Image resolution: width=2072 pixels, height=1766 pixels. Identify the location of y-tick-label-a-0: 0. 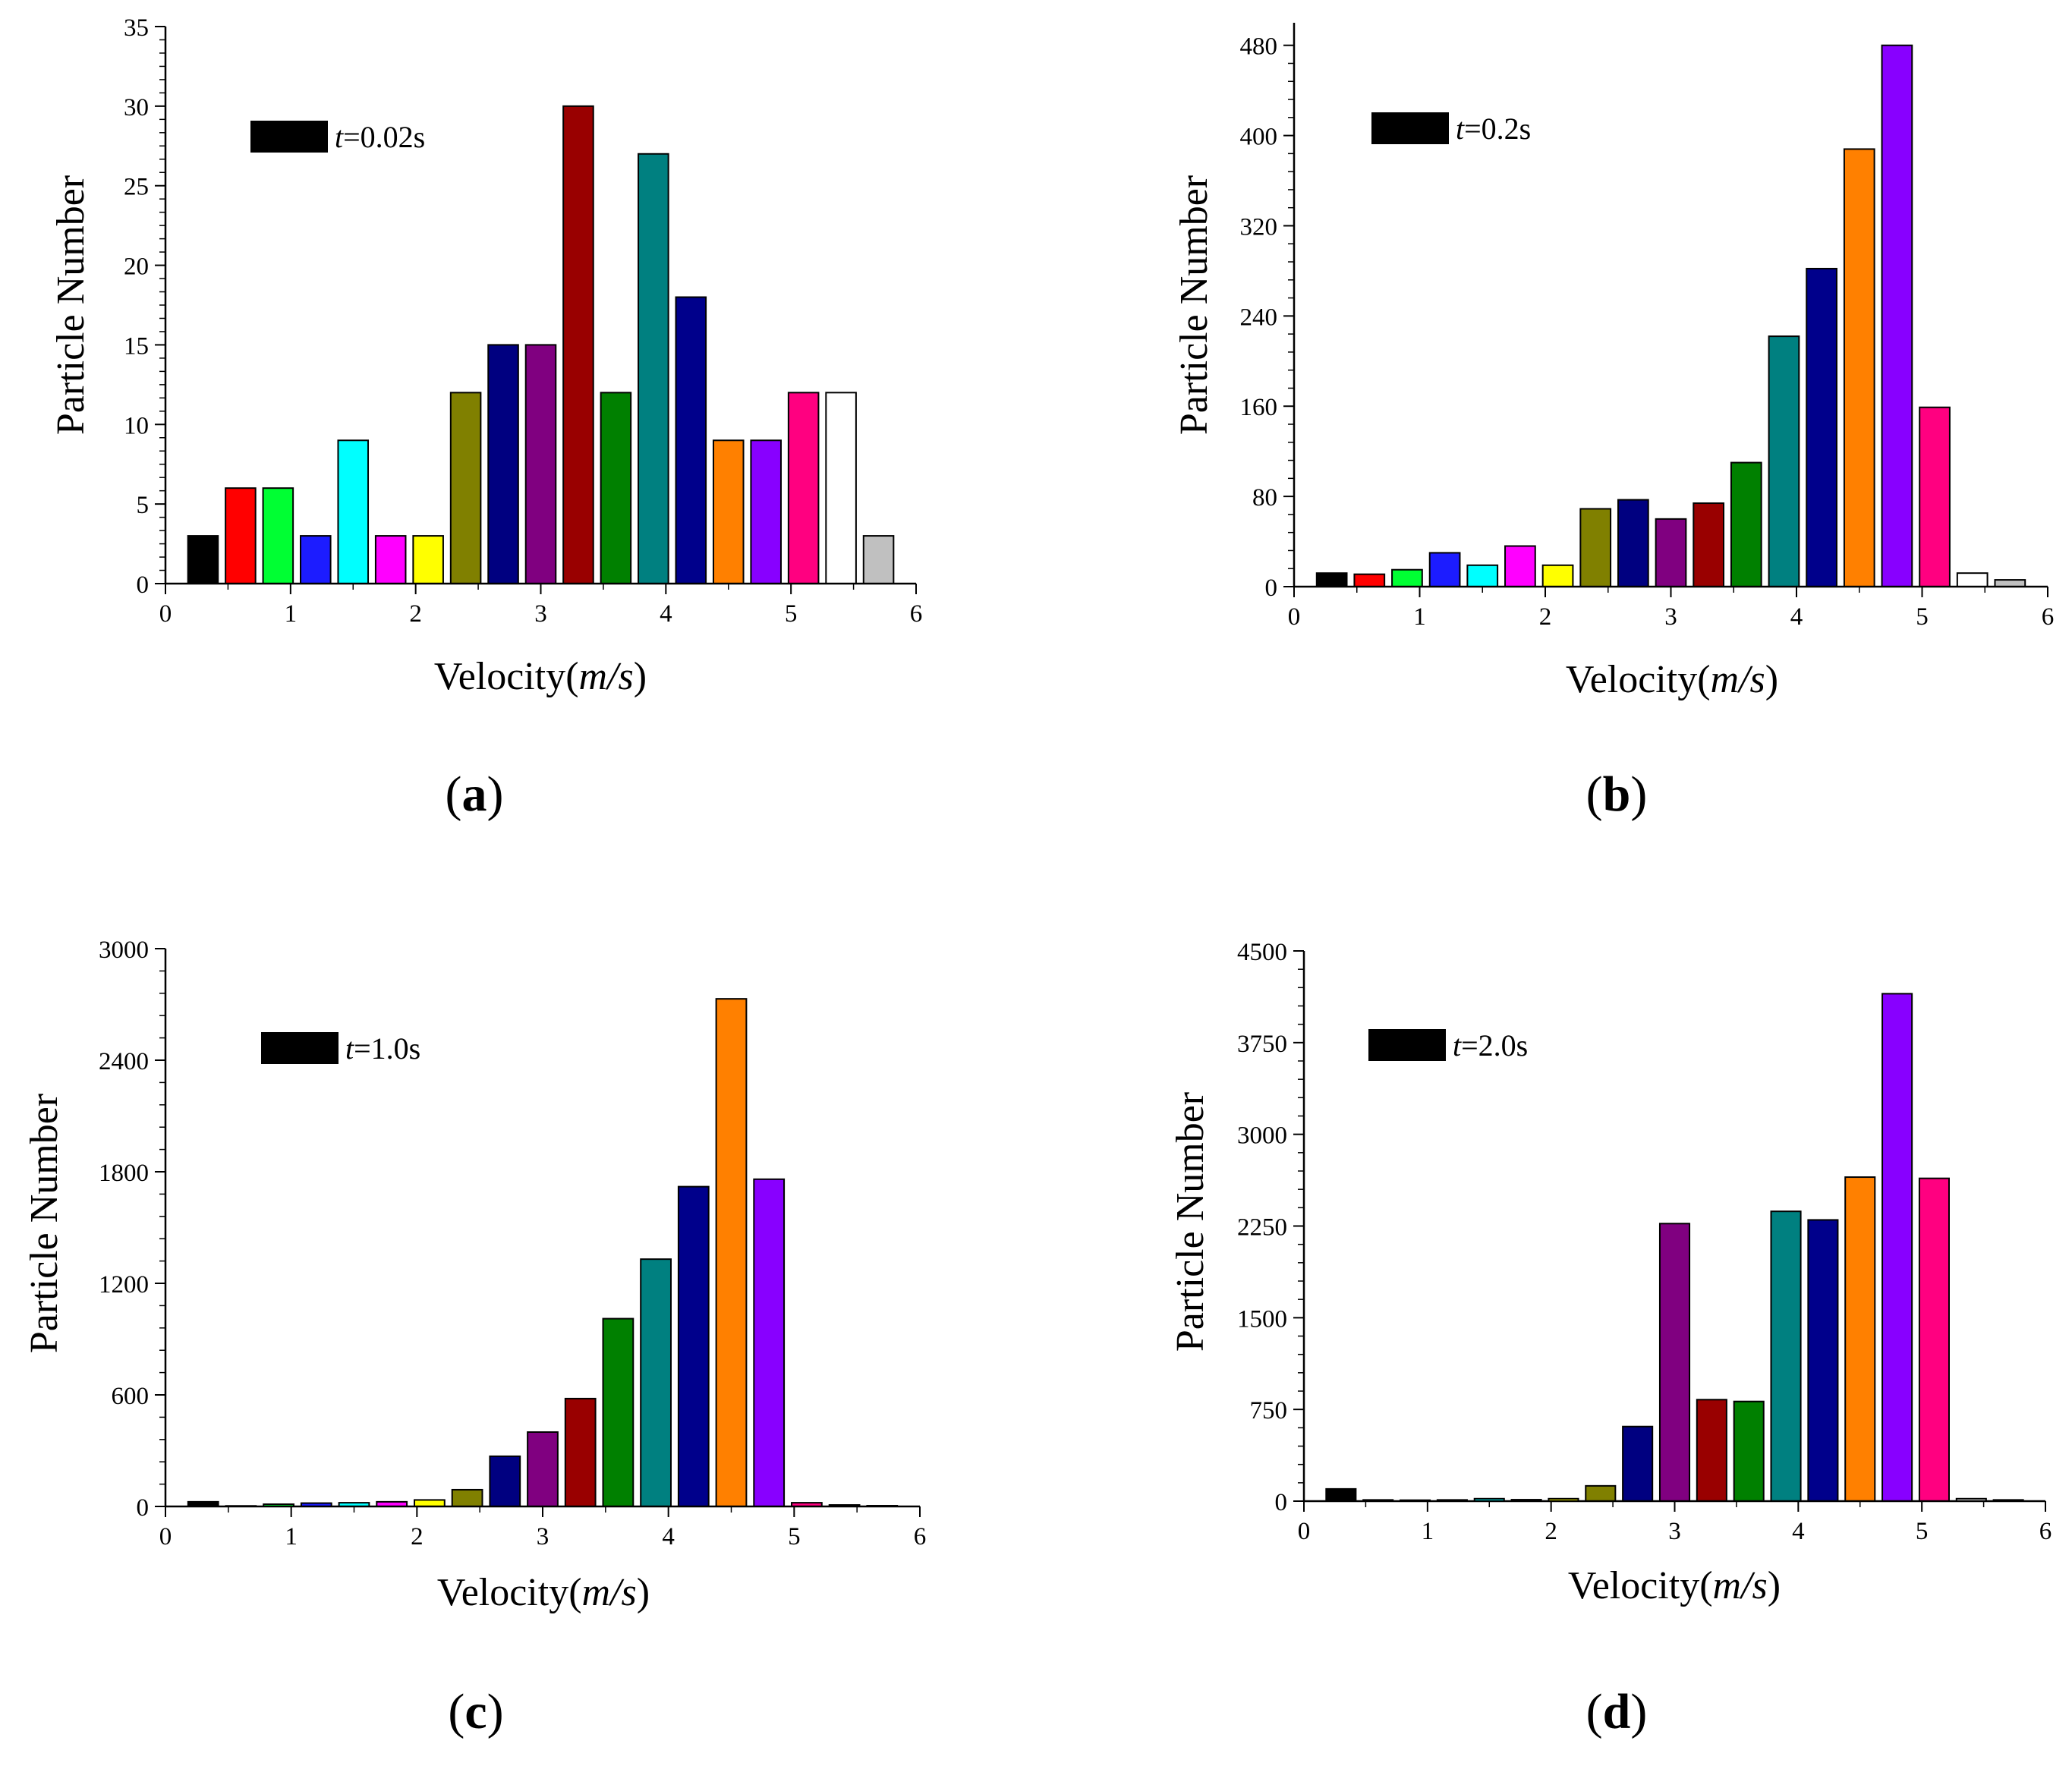
(143, 585).